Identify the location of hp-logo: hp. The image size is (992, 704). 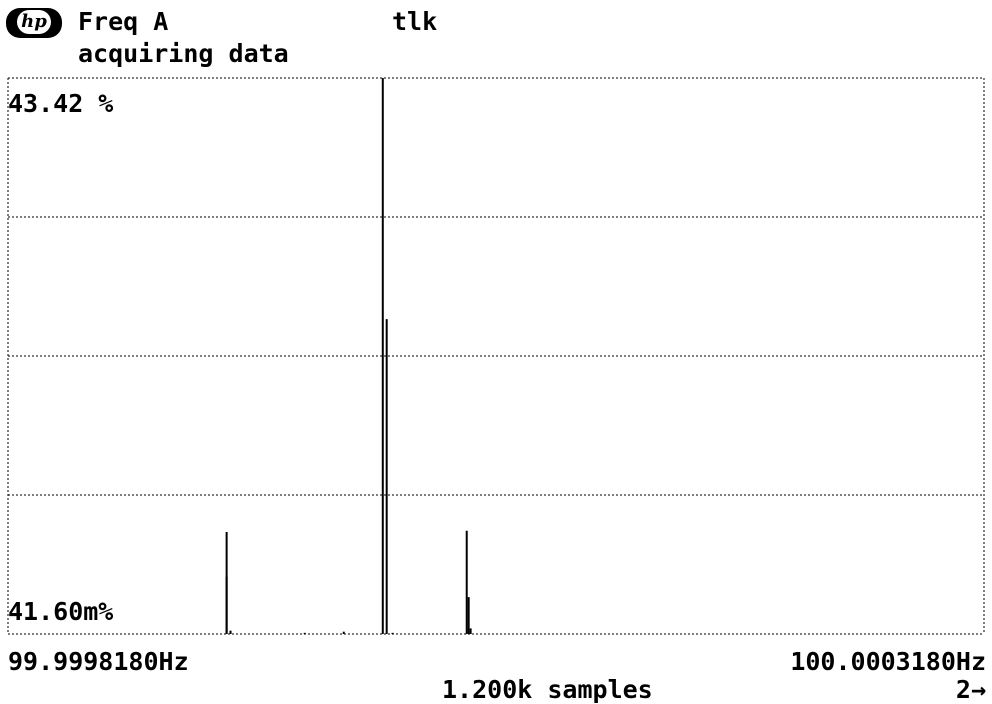
(34, 23).